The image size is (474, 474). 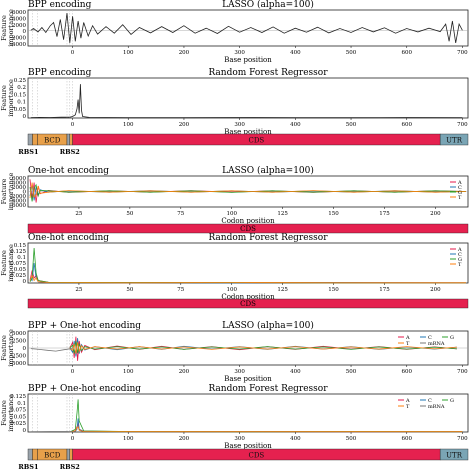 I want to click on y-tick-label: 2000, so click(x=19, y=26).